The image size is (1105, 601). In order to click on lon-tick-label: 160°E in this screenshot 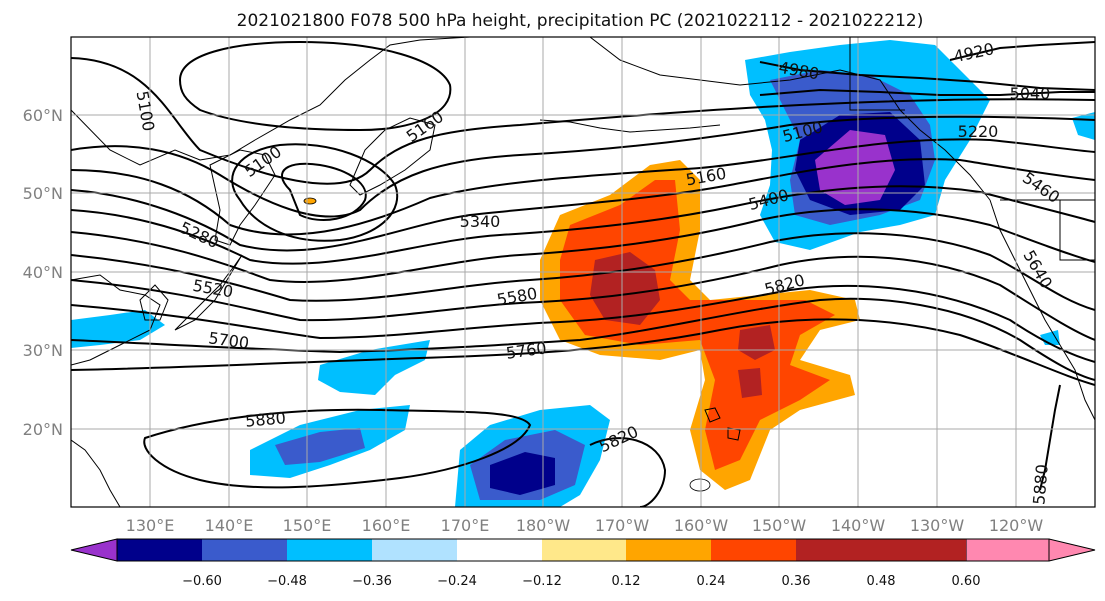, I will do `click(386, 525)`.